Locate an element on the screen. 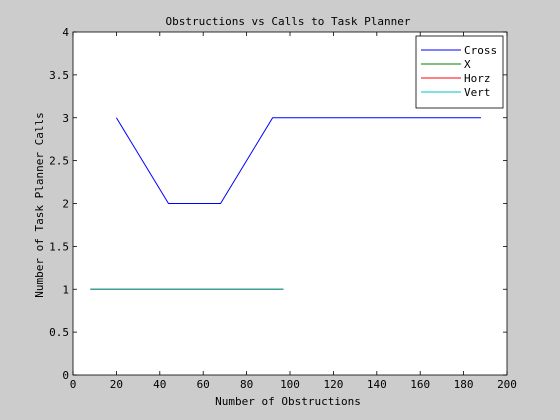 The image size is (560, 420). x-tick-label: 200 is located at coordinates (507, 384).